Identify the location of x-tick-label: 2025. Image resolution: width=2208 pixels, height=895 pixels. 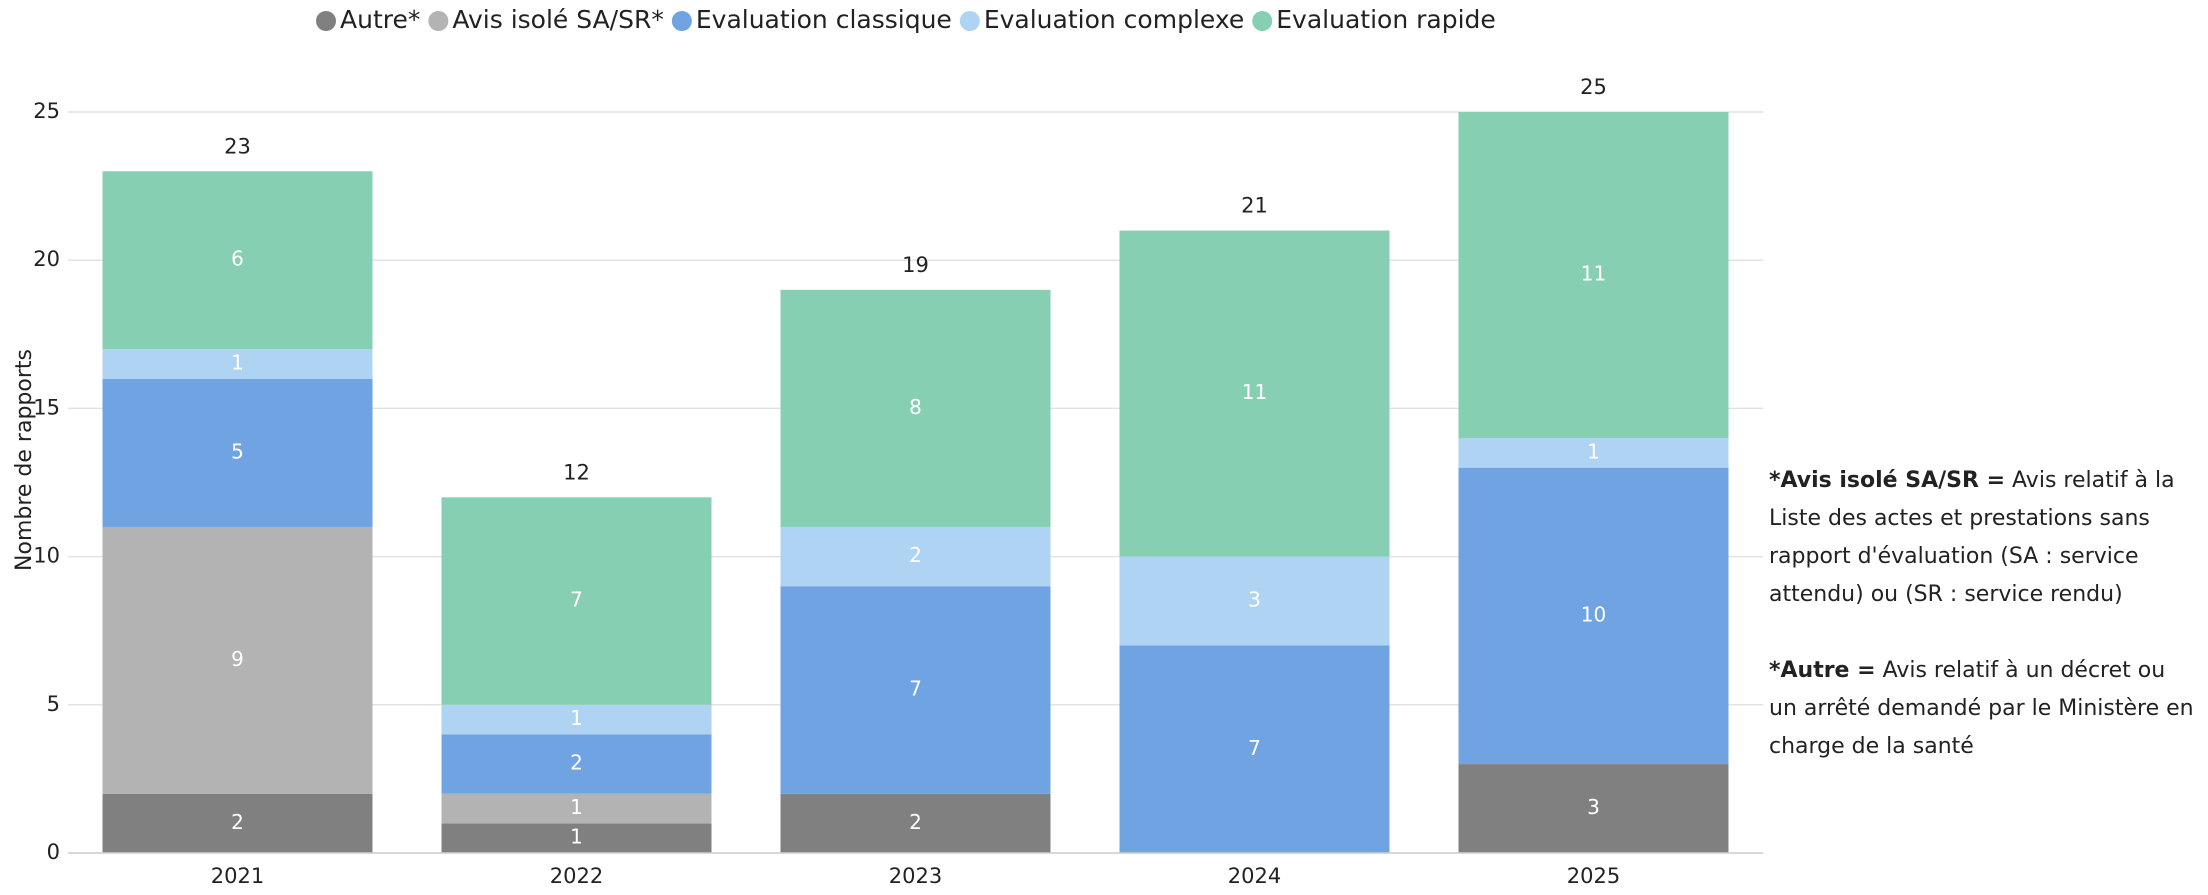
(1593, 876).